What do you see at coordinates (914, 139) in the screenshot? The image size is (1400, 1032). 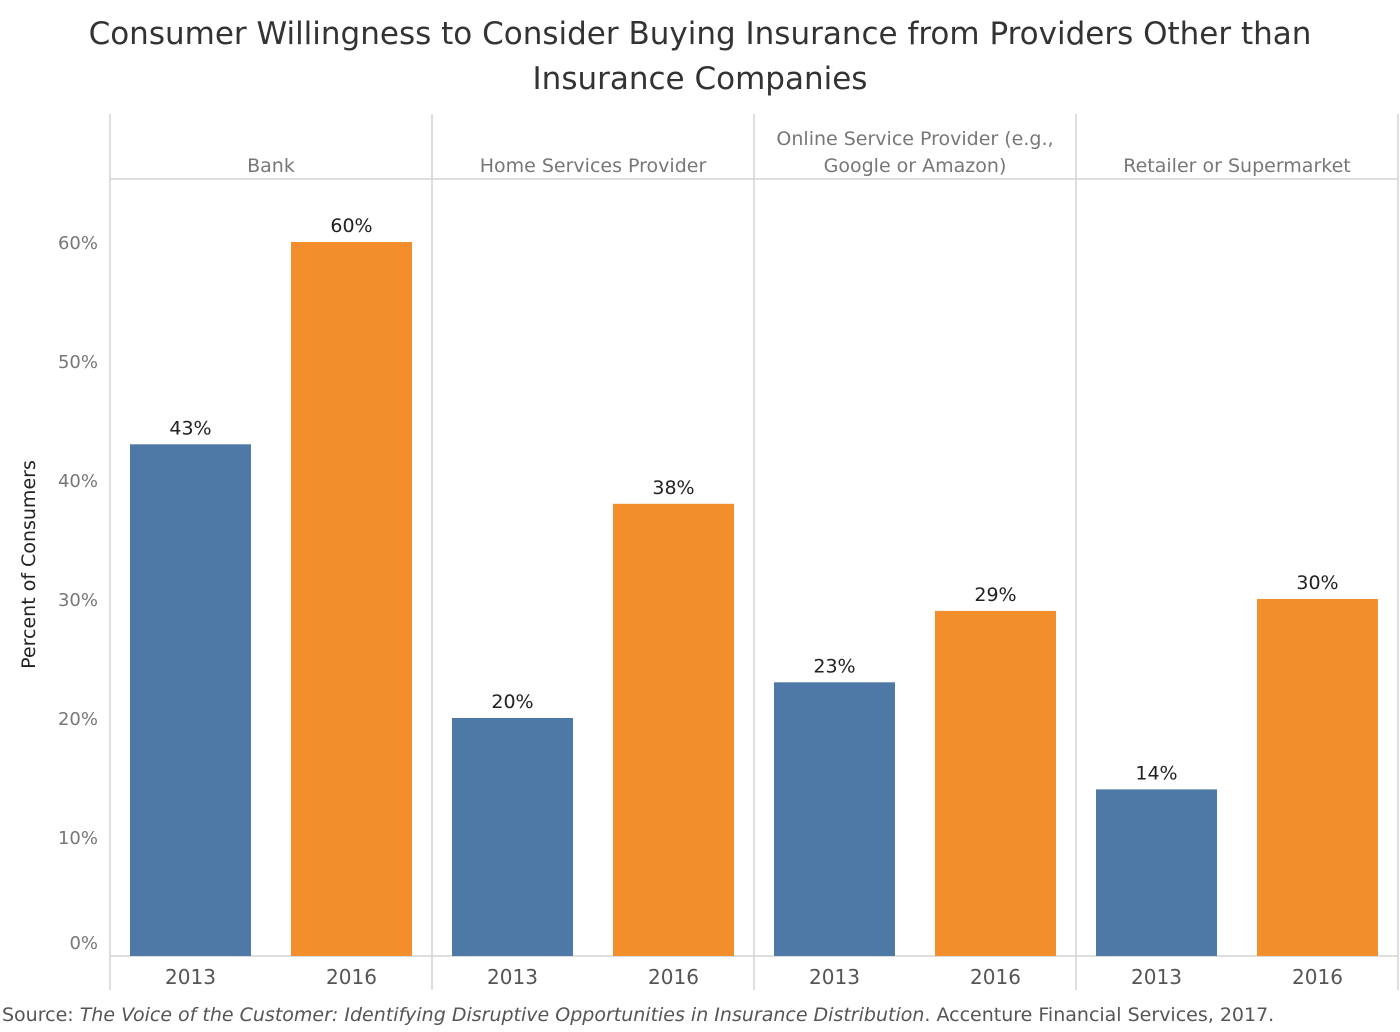 I see `panel-header-label: Online Service Provider (e.g.,` at bounding box center [914, 139].